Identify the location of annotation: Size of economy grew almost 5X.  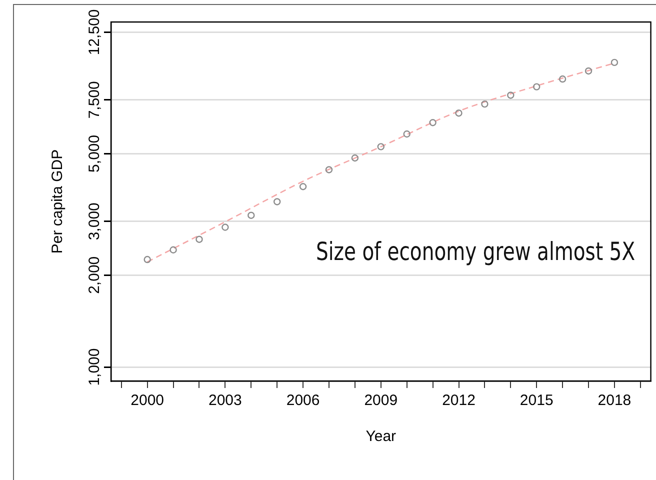
(475, 251).